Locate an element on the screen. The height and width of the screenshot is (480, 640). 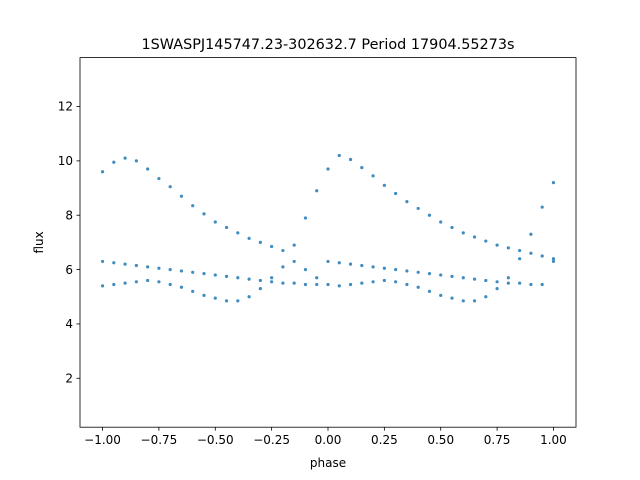
y-tick-label: 8 is located at coordinates (69, 215).